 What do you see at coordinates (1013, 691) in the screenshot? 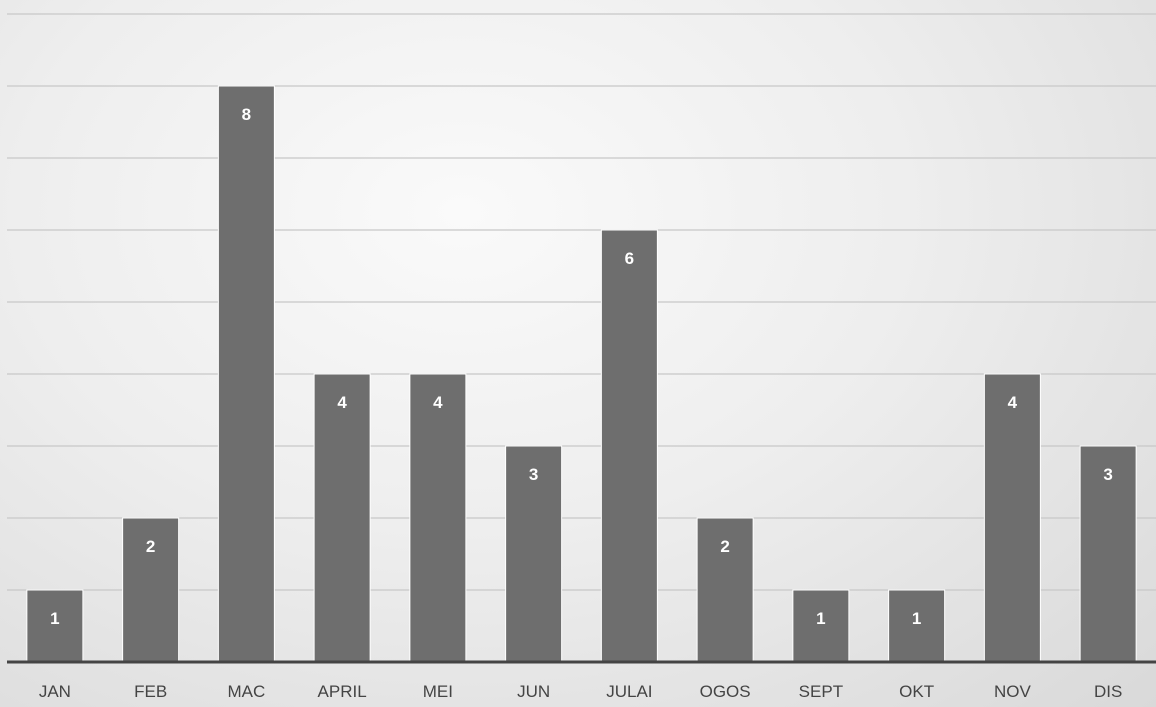
I see `x-tick-label-nov: NOV` at bounding box center [1013, 691].